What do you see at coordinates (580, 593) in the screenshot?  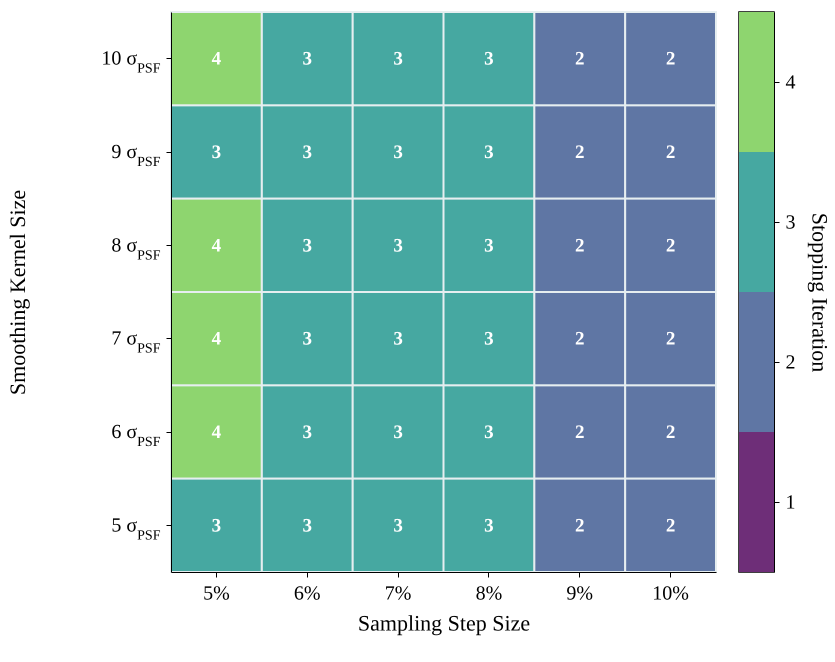 I see `x-tick-label: 9%` at bounding box center [580, 593].